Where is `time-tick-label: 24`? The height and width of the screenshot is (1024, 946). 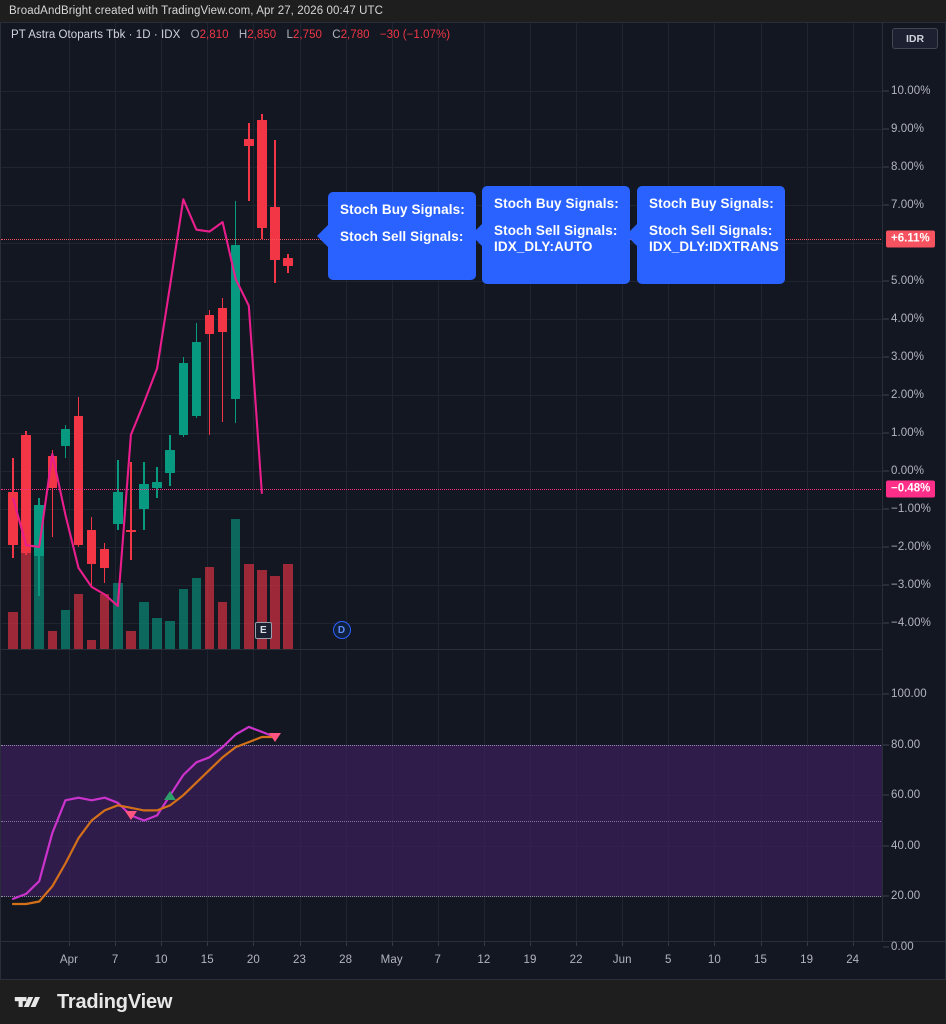
time-tick-label: 24 is located at coordinates (853, 960).